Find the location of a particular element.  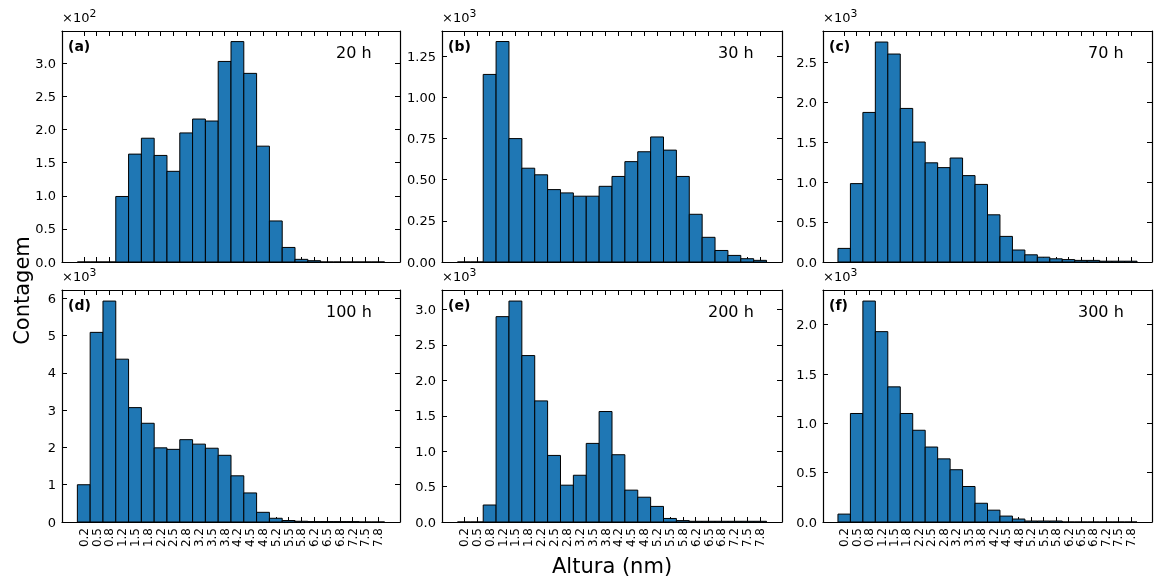

y-tick-label: 3 is located at coordinates (51, 410).